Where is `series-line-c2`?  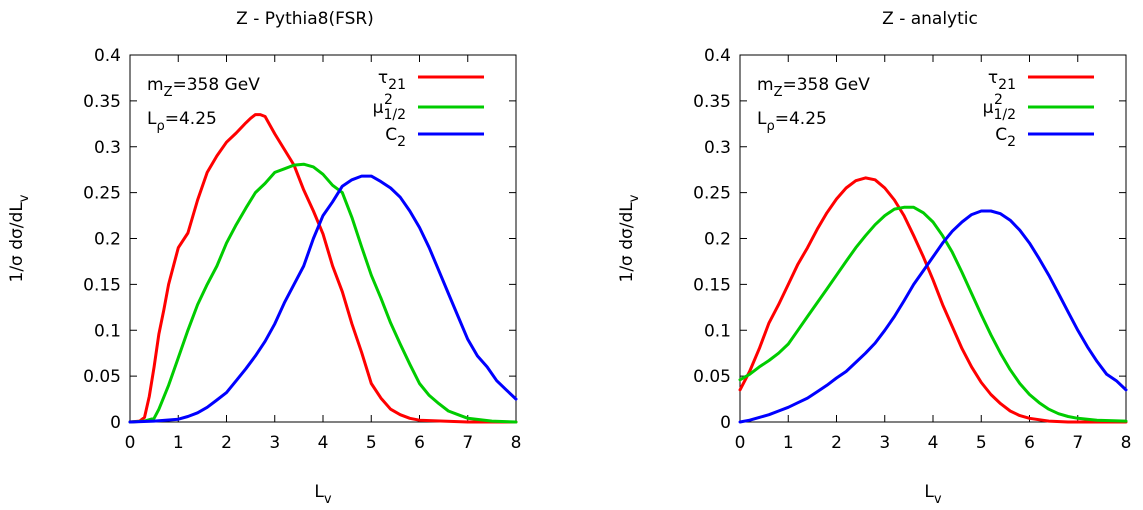
series-line-c2 is located at coordinates (933, 316).